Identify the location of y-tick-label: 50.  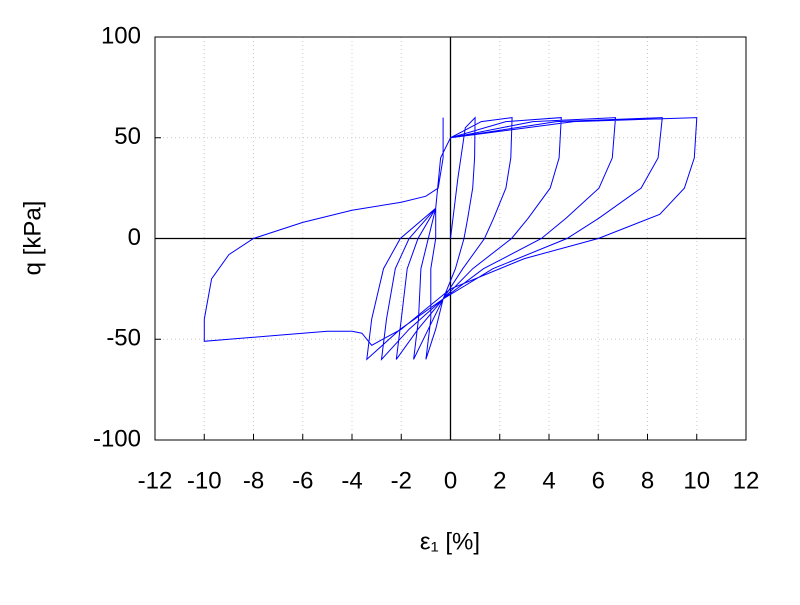
(127, 136).